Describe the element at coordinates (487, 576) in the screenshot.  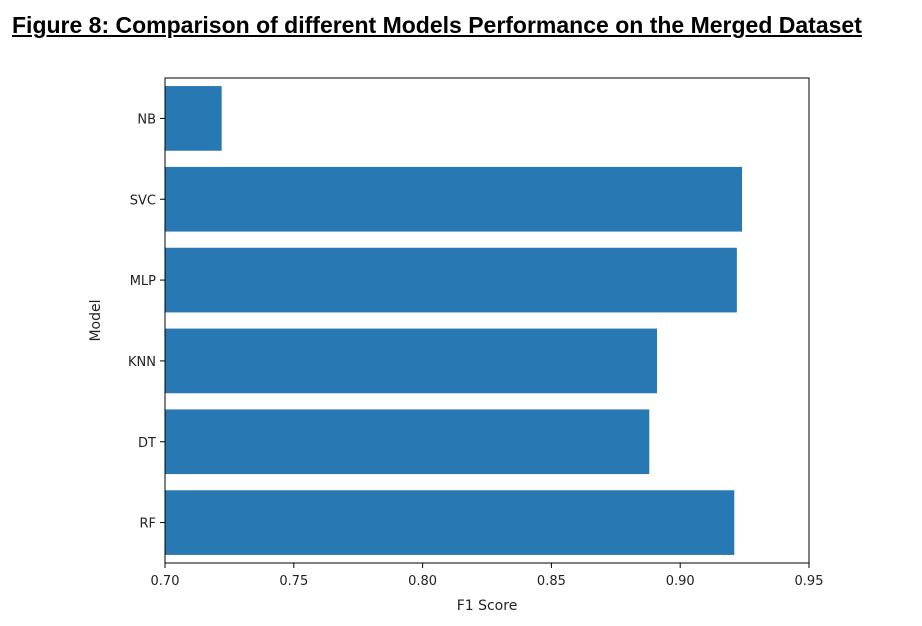
I see `x-axis-ticks: 0.70 0.75 0.80 0.85 0.90 0.95` at that location.